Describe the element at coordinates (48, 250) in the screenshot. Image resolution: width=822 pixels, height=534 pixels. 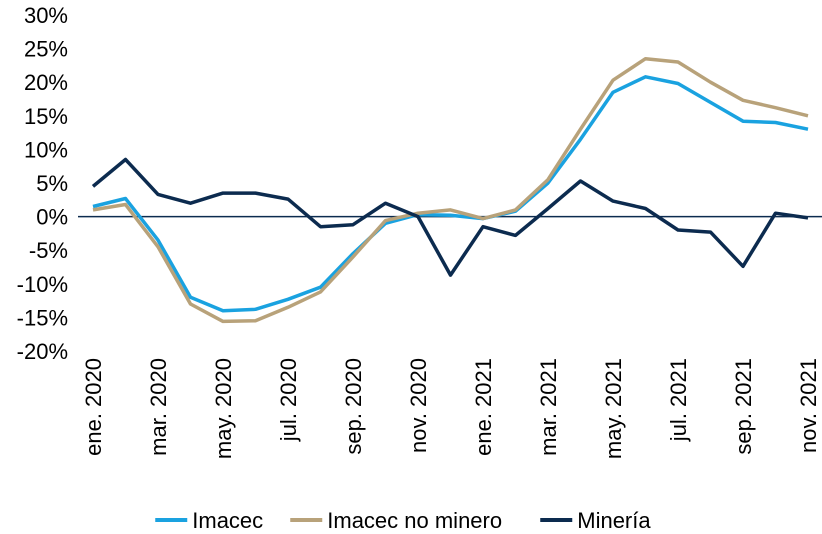
I see `y-tick-label: -5%` at that location.